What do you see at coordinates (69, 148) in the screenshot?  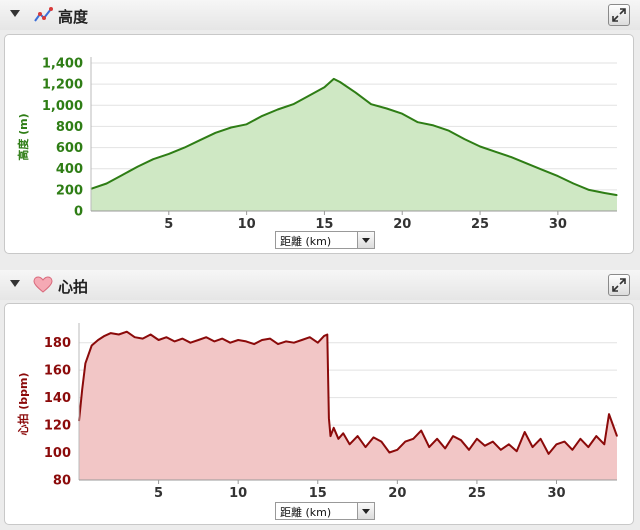 I see `y-tick-label: 600` at bounding box center [69, 148].